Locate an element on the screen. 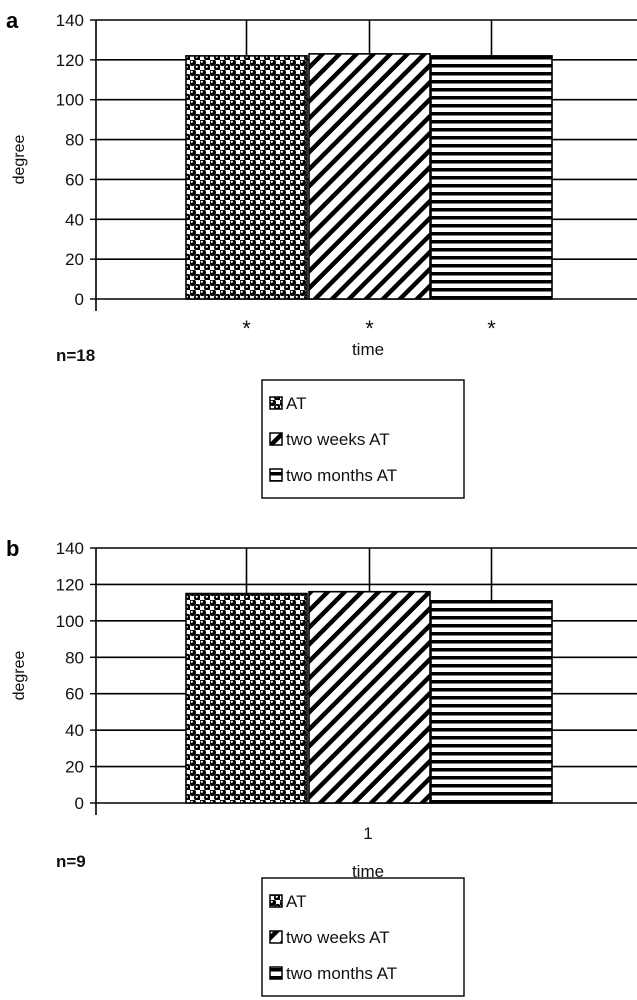  sample-size-label: n=9 is located at coordinates (71, 861).